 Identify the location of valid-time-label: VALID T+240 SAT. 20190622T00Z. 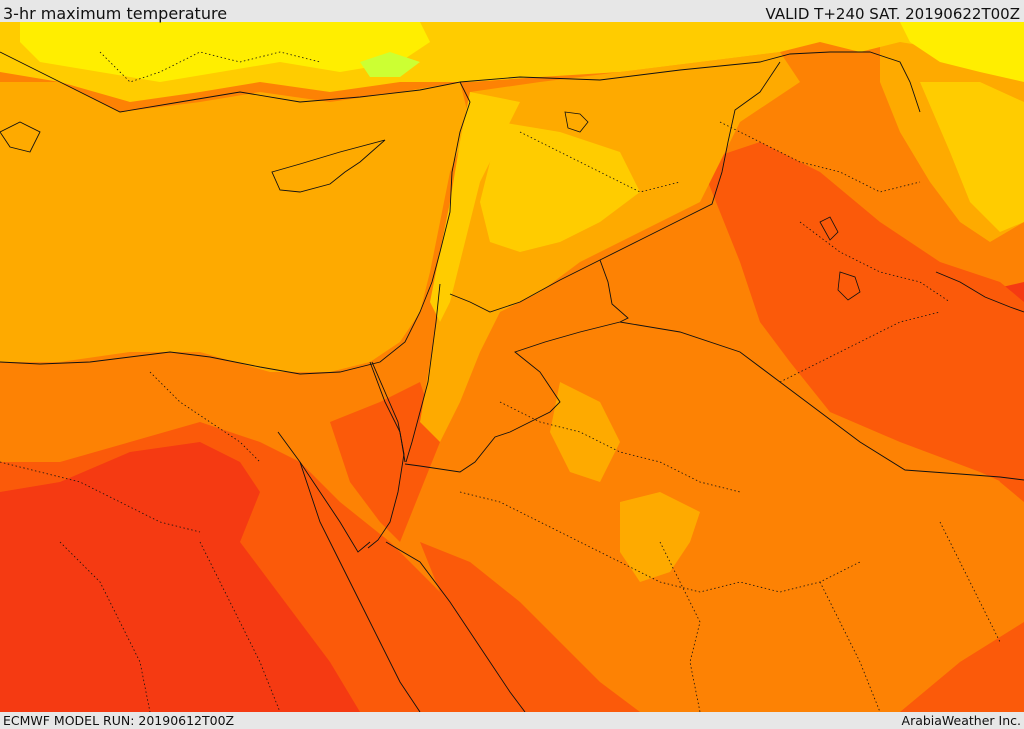
(892, 14).